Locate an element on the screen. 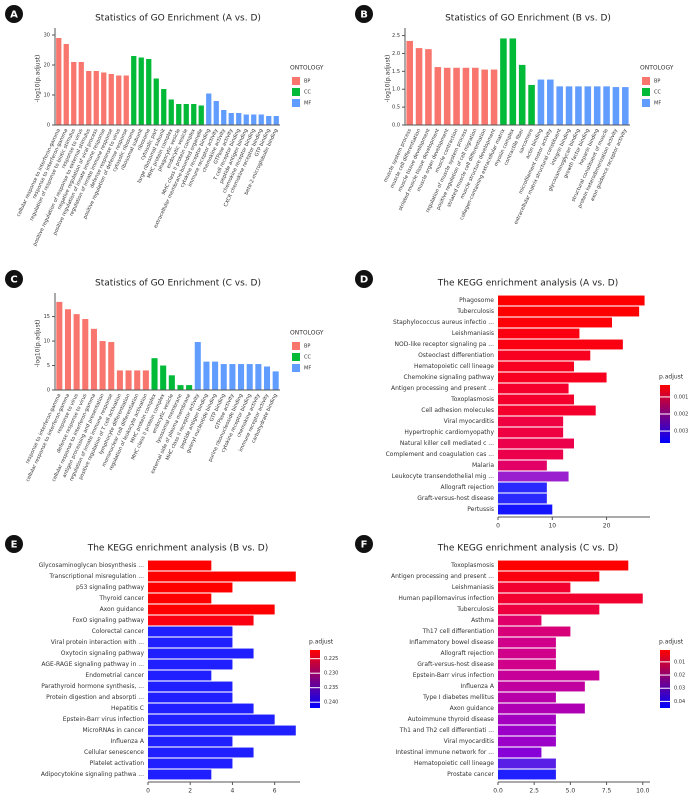  x-tick-label: 0 is located at coordinates (148, 791).